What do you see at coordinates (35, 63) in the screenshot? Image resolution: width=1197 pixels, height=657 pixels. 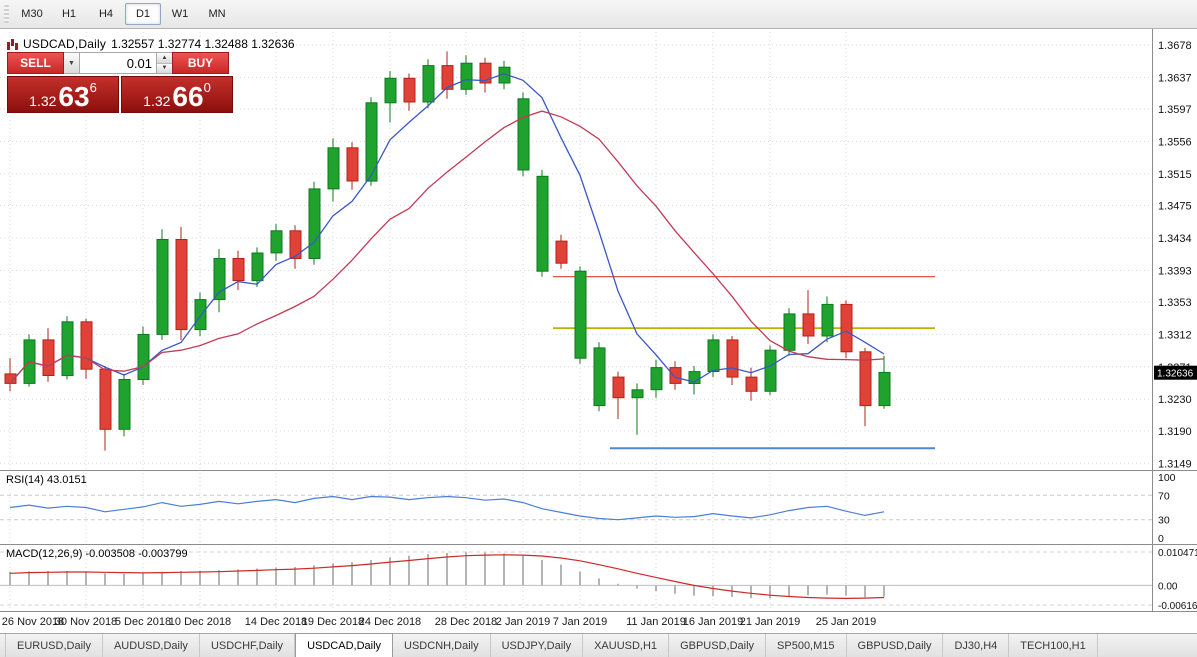 I see `sell-button: SELL` at bounding box center [35, 63].